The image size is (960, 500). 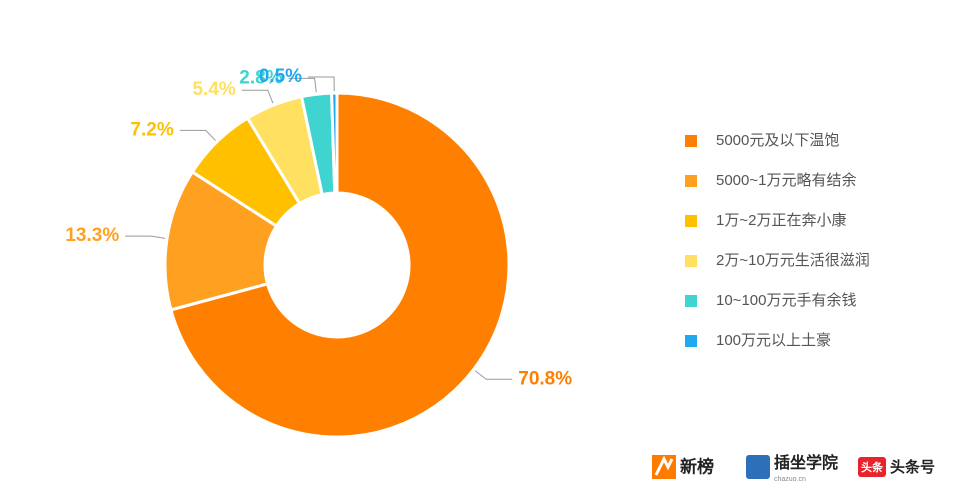 What do you see at coordinates (786, 180) in the screenshot?
I see `legend-label: 5000~1万元略有结余` at bounding box center [786, 180].